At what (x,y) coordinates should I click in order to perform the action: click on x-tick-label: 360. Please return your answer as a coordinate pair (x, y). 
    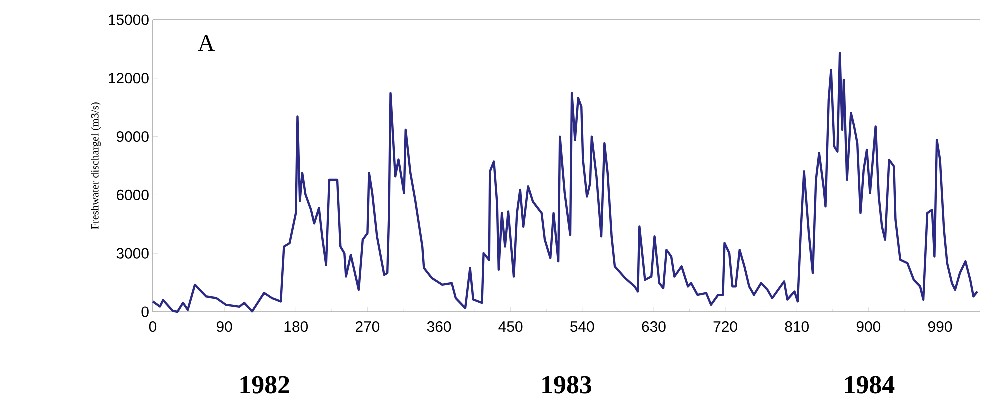
    Looking at the image, I should click on (439, 327).